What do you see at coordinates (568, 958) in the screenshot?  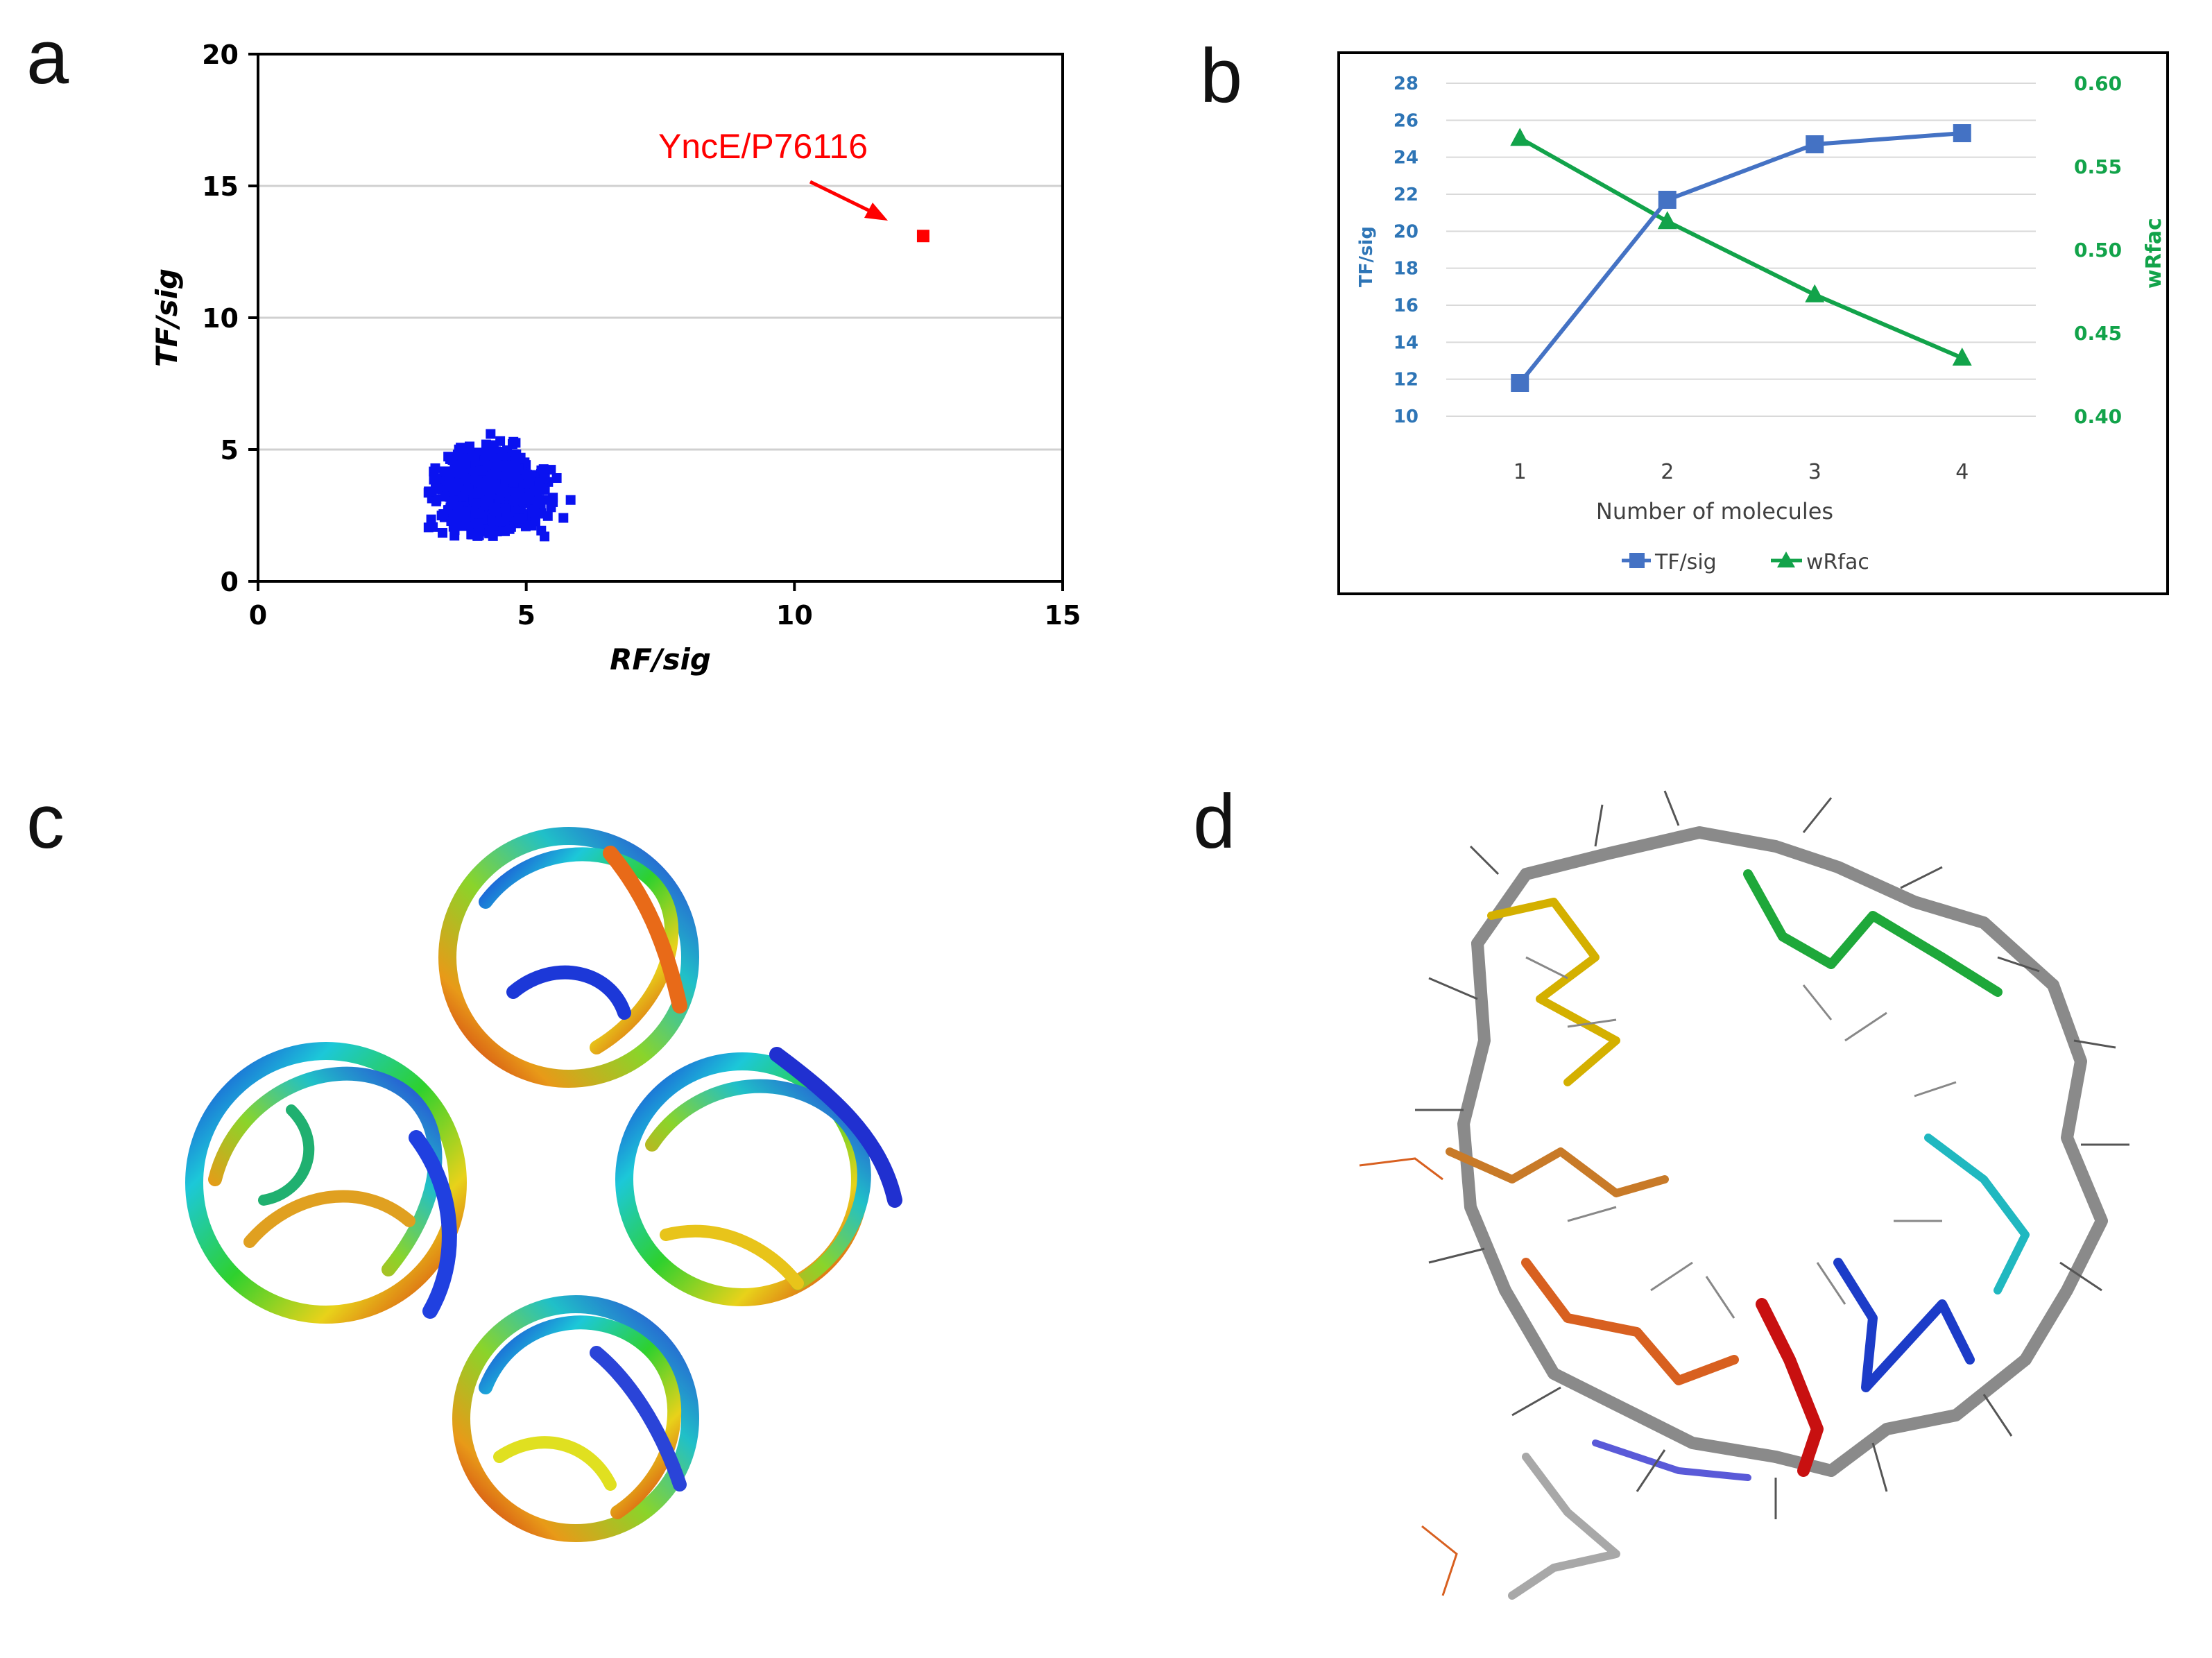 I see `protein-subunit-top` at bounding box center [568, 958].